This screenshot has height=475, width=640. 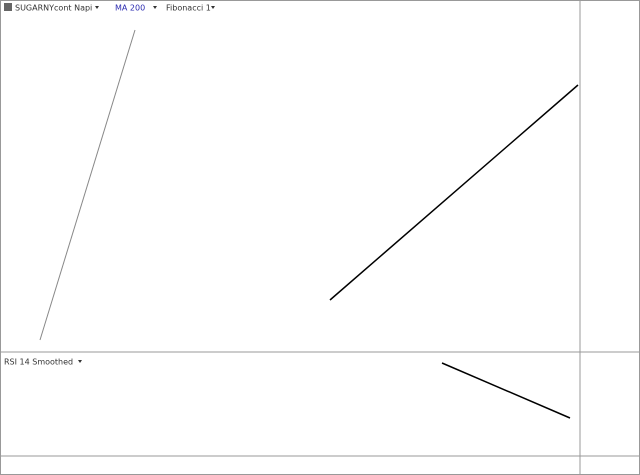 I want to click on legend-entry: SUGARNYcont Napi, so click(x=53, y=8).